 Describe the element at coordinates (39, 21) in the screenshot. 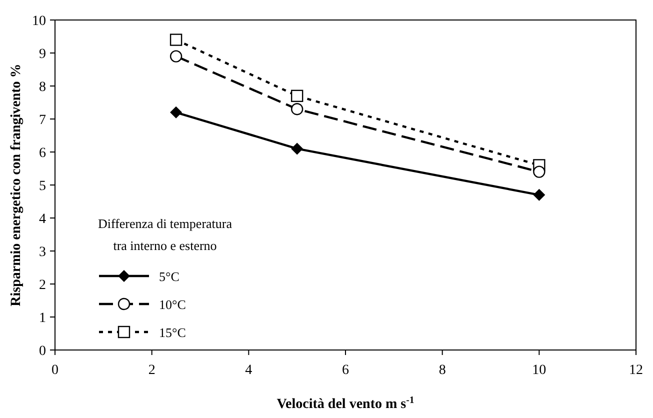

I see `y-tick-label: 10` at that location.